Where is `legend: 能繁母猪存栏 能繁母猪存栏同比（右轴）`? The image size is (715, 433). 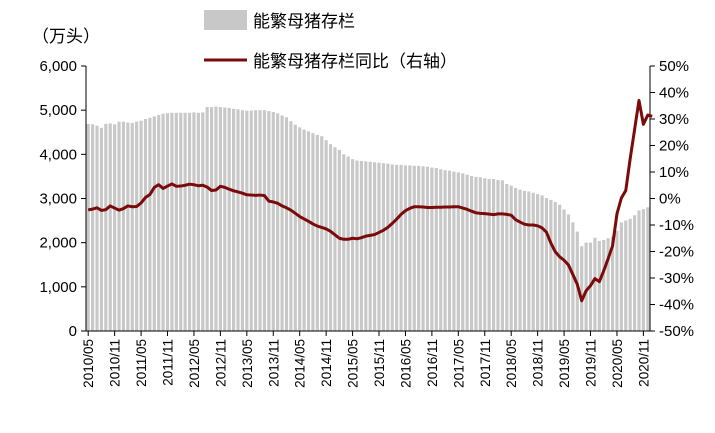
legend: 能繁母猪存栏 能繁母猪存栏同比（右轴） is located at coordinates (330, 41).